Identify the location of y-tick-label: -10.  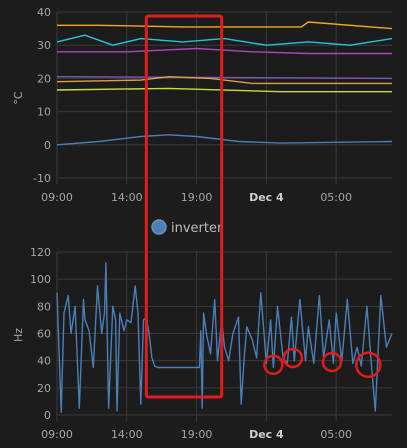
(42, 178).